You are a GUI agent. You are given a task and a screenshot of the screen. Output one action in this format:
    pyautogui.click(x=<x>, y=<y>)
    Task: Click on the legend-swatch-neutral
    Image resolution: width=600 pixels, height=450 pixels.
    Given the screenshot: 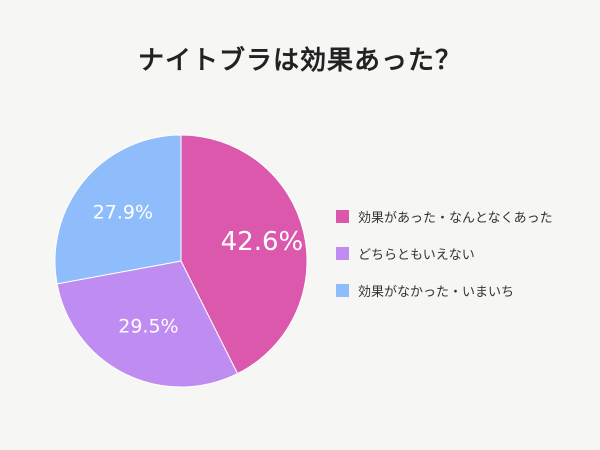 What is the action you would take?
    pyautogui.click(x=342, y=253)
    